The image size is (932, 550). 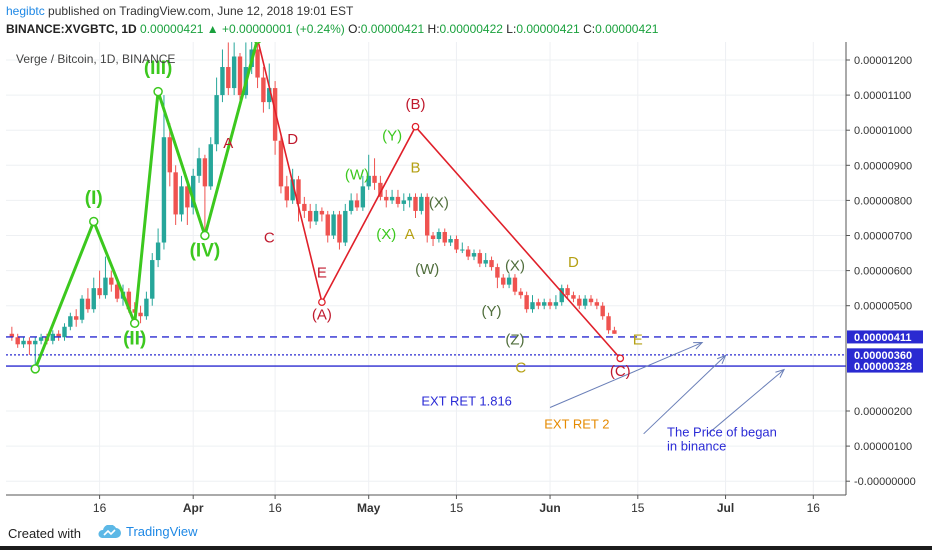 I want to click on y-tick-label: 0.00001000, so click(x=883, y=131).